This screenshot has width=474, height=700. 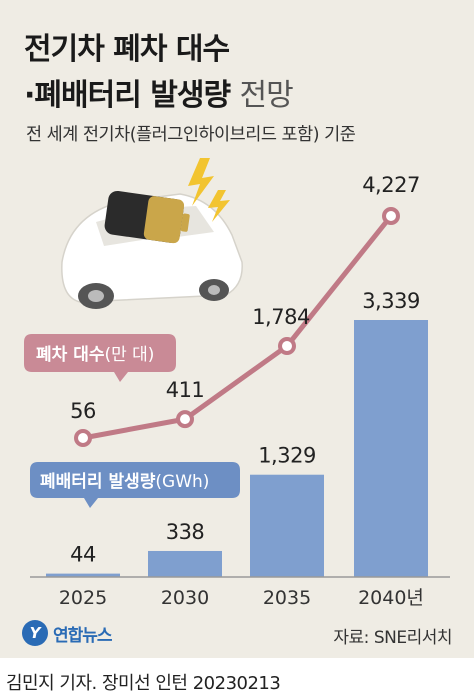 I want to click on title-line-2: ·폐배터리 발생량 전망, so click(x=159, y=95).